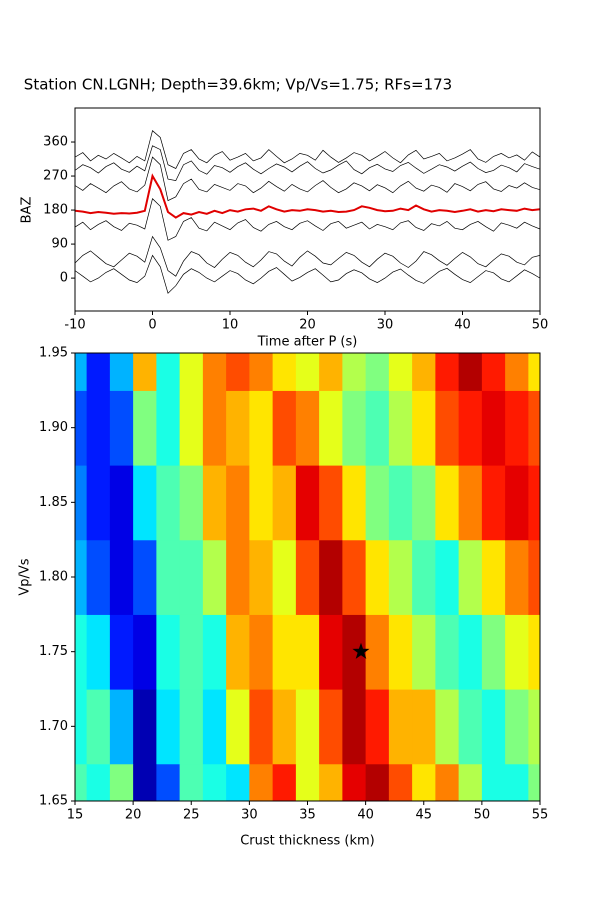 This screenshot has width=600, height=900. Describe the element at coordinates (53, 427) in the screenshot. I see `y-tick-label: 1.90` at that location.